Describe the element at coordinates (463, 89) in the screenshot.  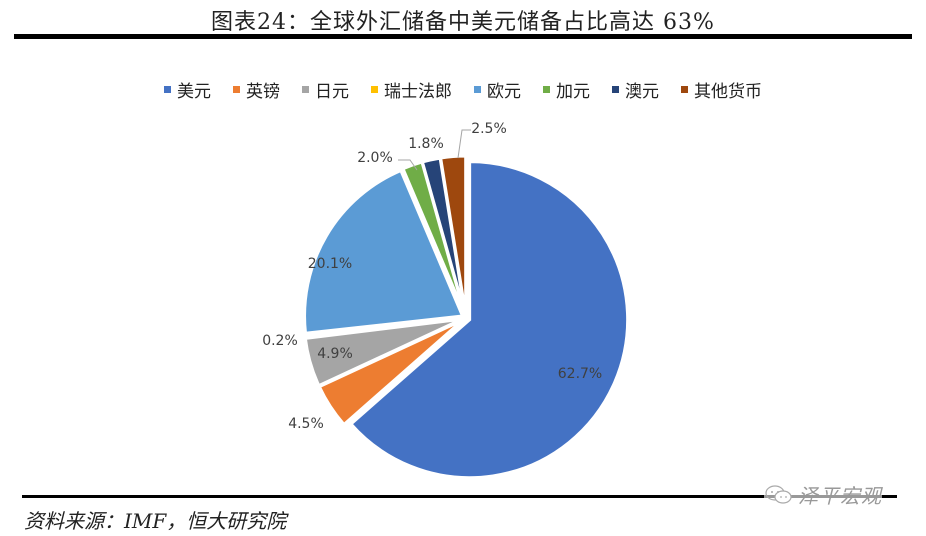
I see `legend: 美元 英镑 日元 瑞士法郎 欧元 加元 澳元 其他货币` at that location.